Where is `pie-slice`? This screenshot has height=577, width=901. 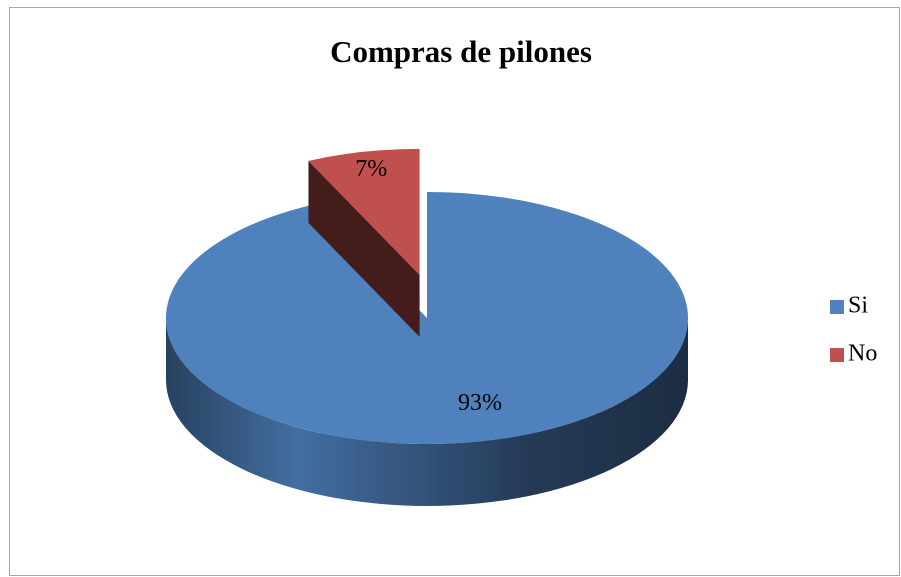 pie-slice is located at coordinates (364, 211).